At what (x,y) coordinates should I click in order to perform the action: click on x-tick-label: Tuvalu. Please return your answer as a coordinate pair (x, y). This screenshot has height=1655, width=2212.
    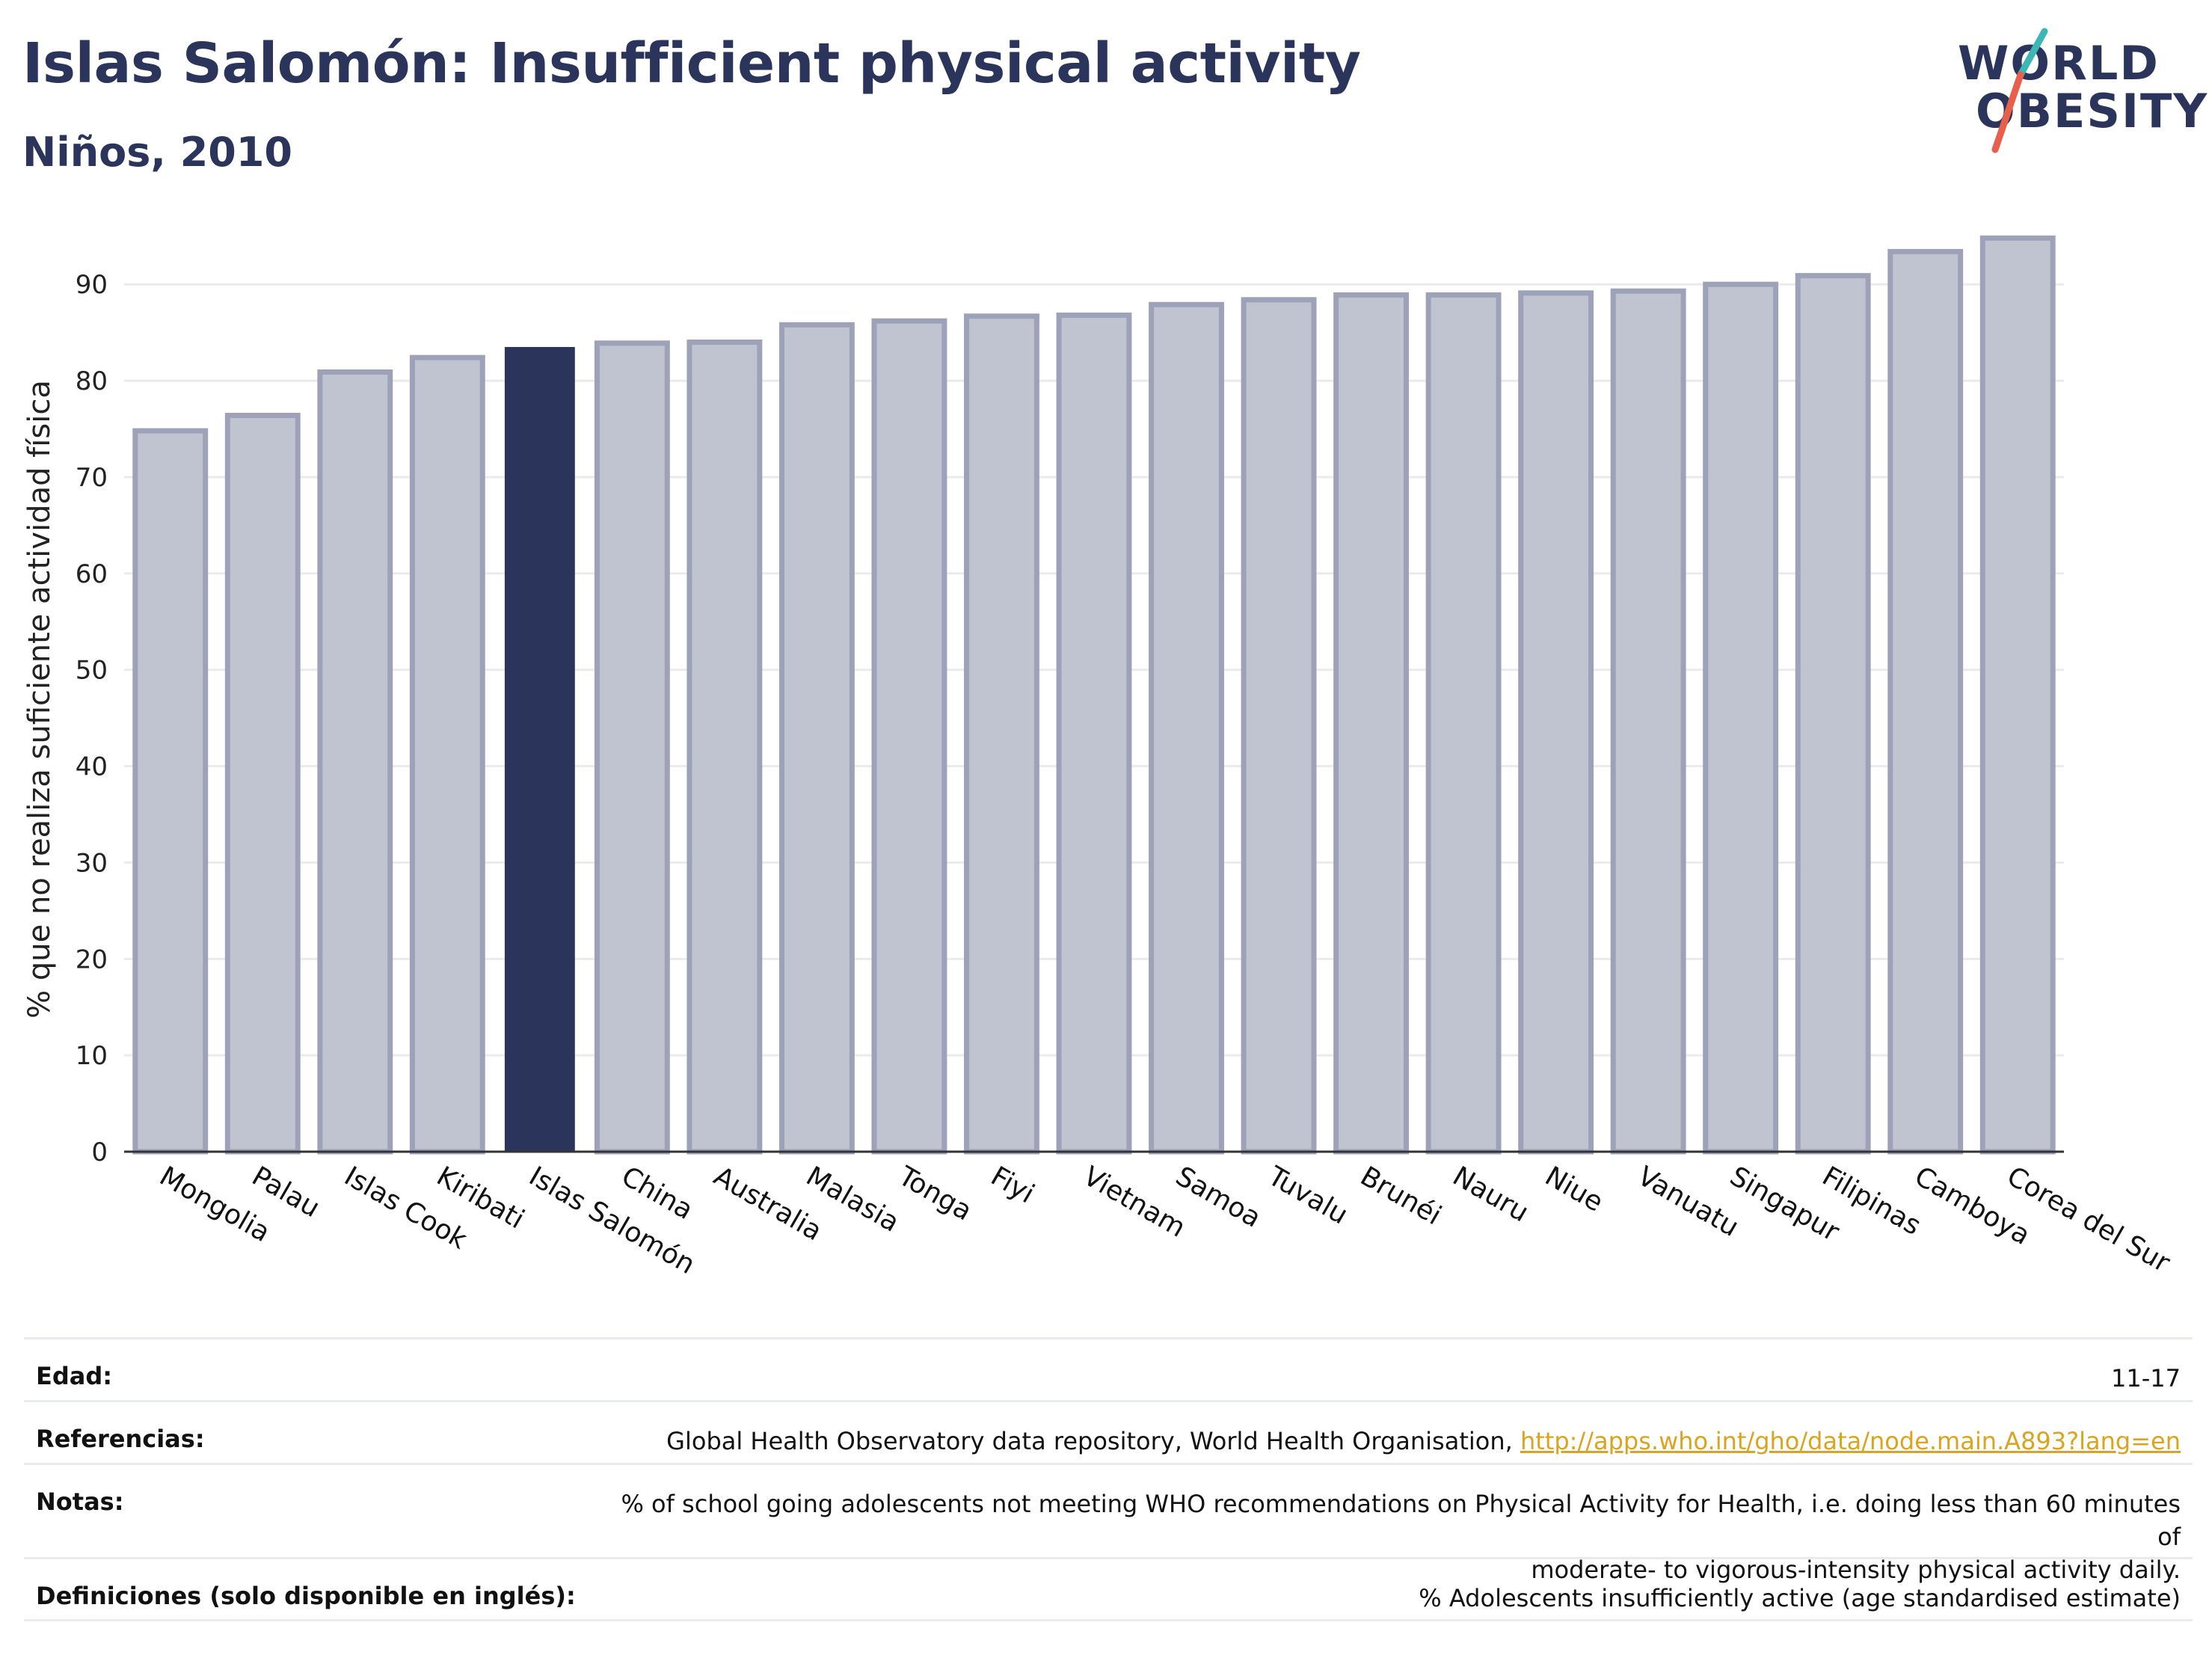
    Looking at the image, I should click on (1307, 1196).